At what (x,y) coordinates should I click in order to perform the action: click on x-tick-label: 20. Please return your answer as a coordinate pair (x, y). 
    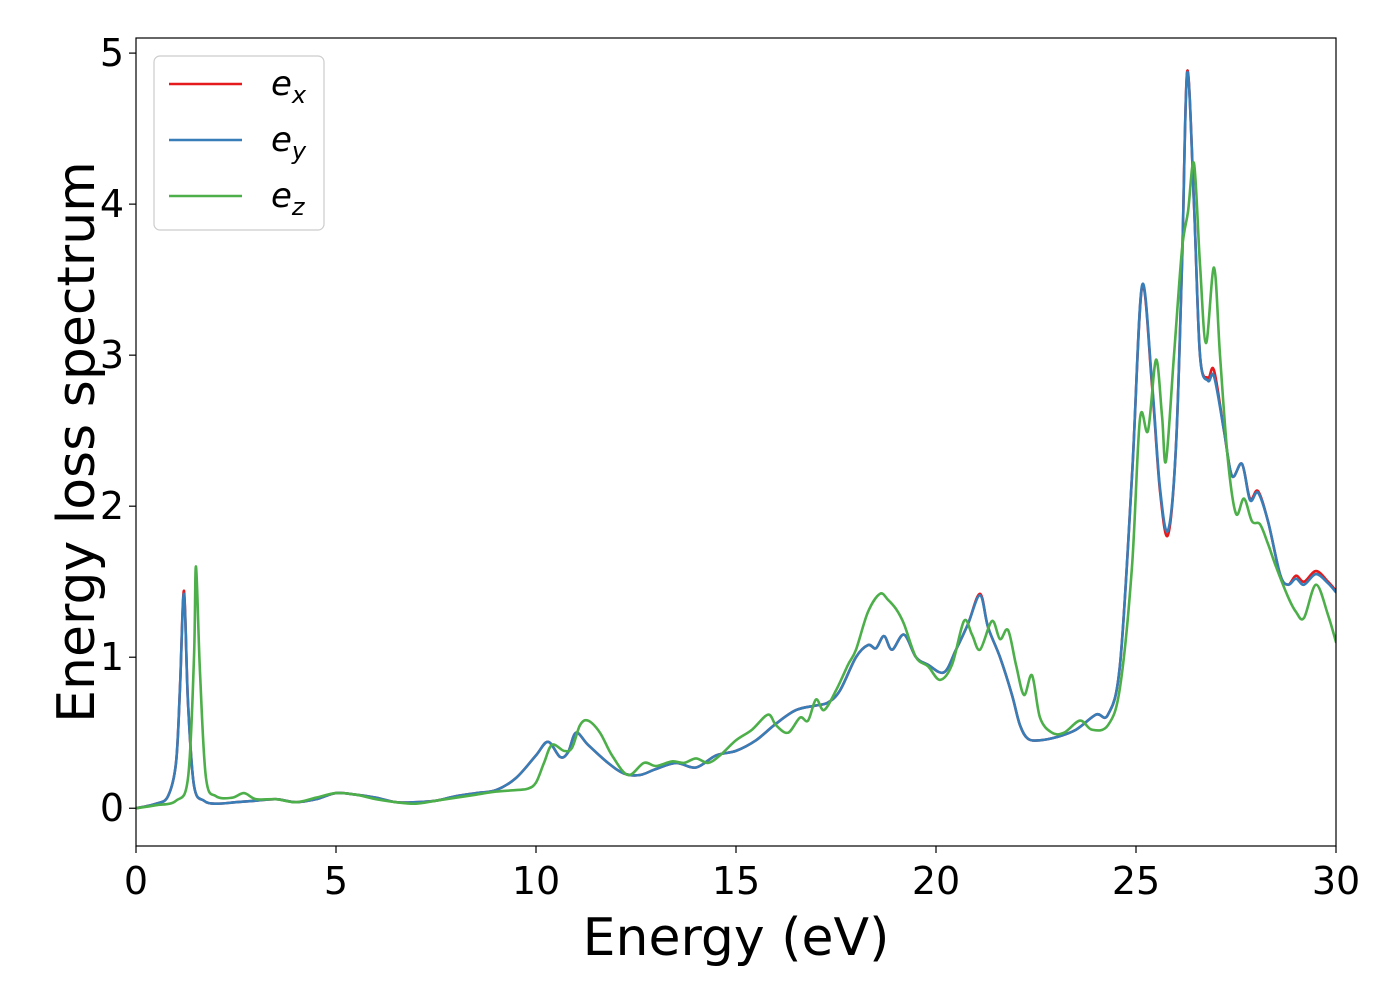
    Looking at the image, I should click on (936, 881).